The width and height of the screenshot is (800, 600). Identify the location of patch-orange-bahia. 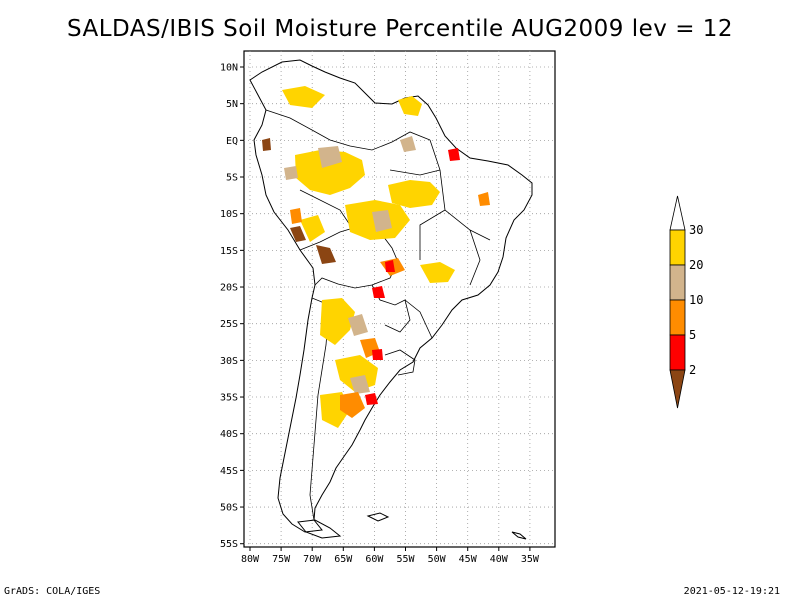
(484, 199).